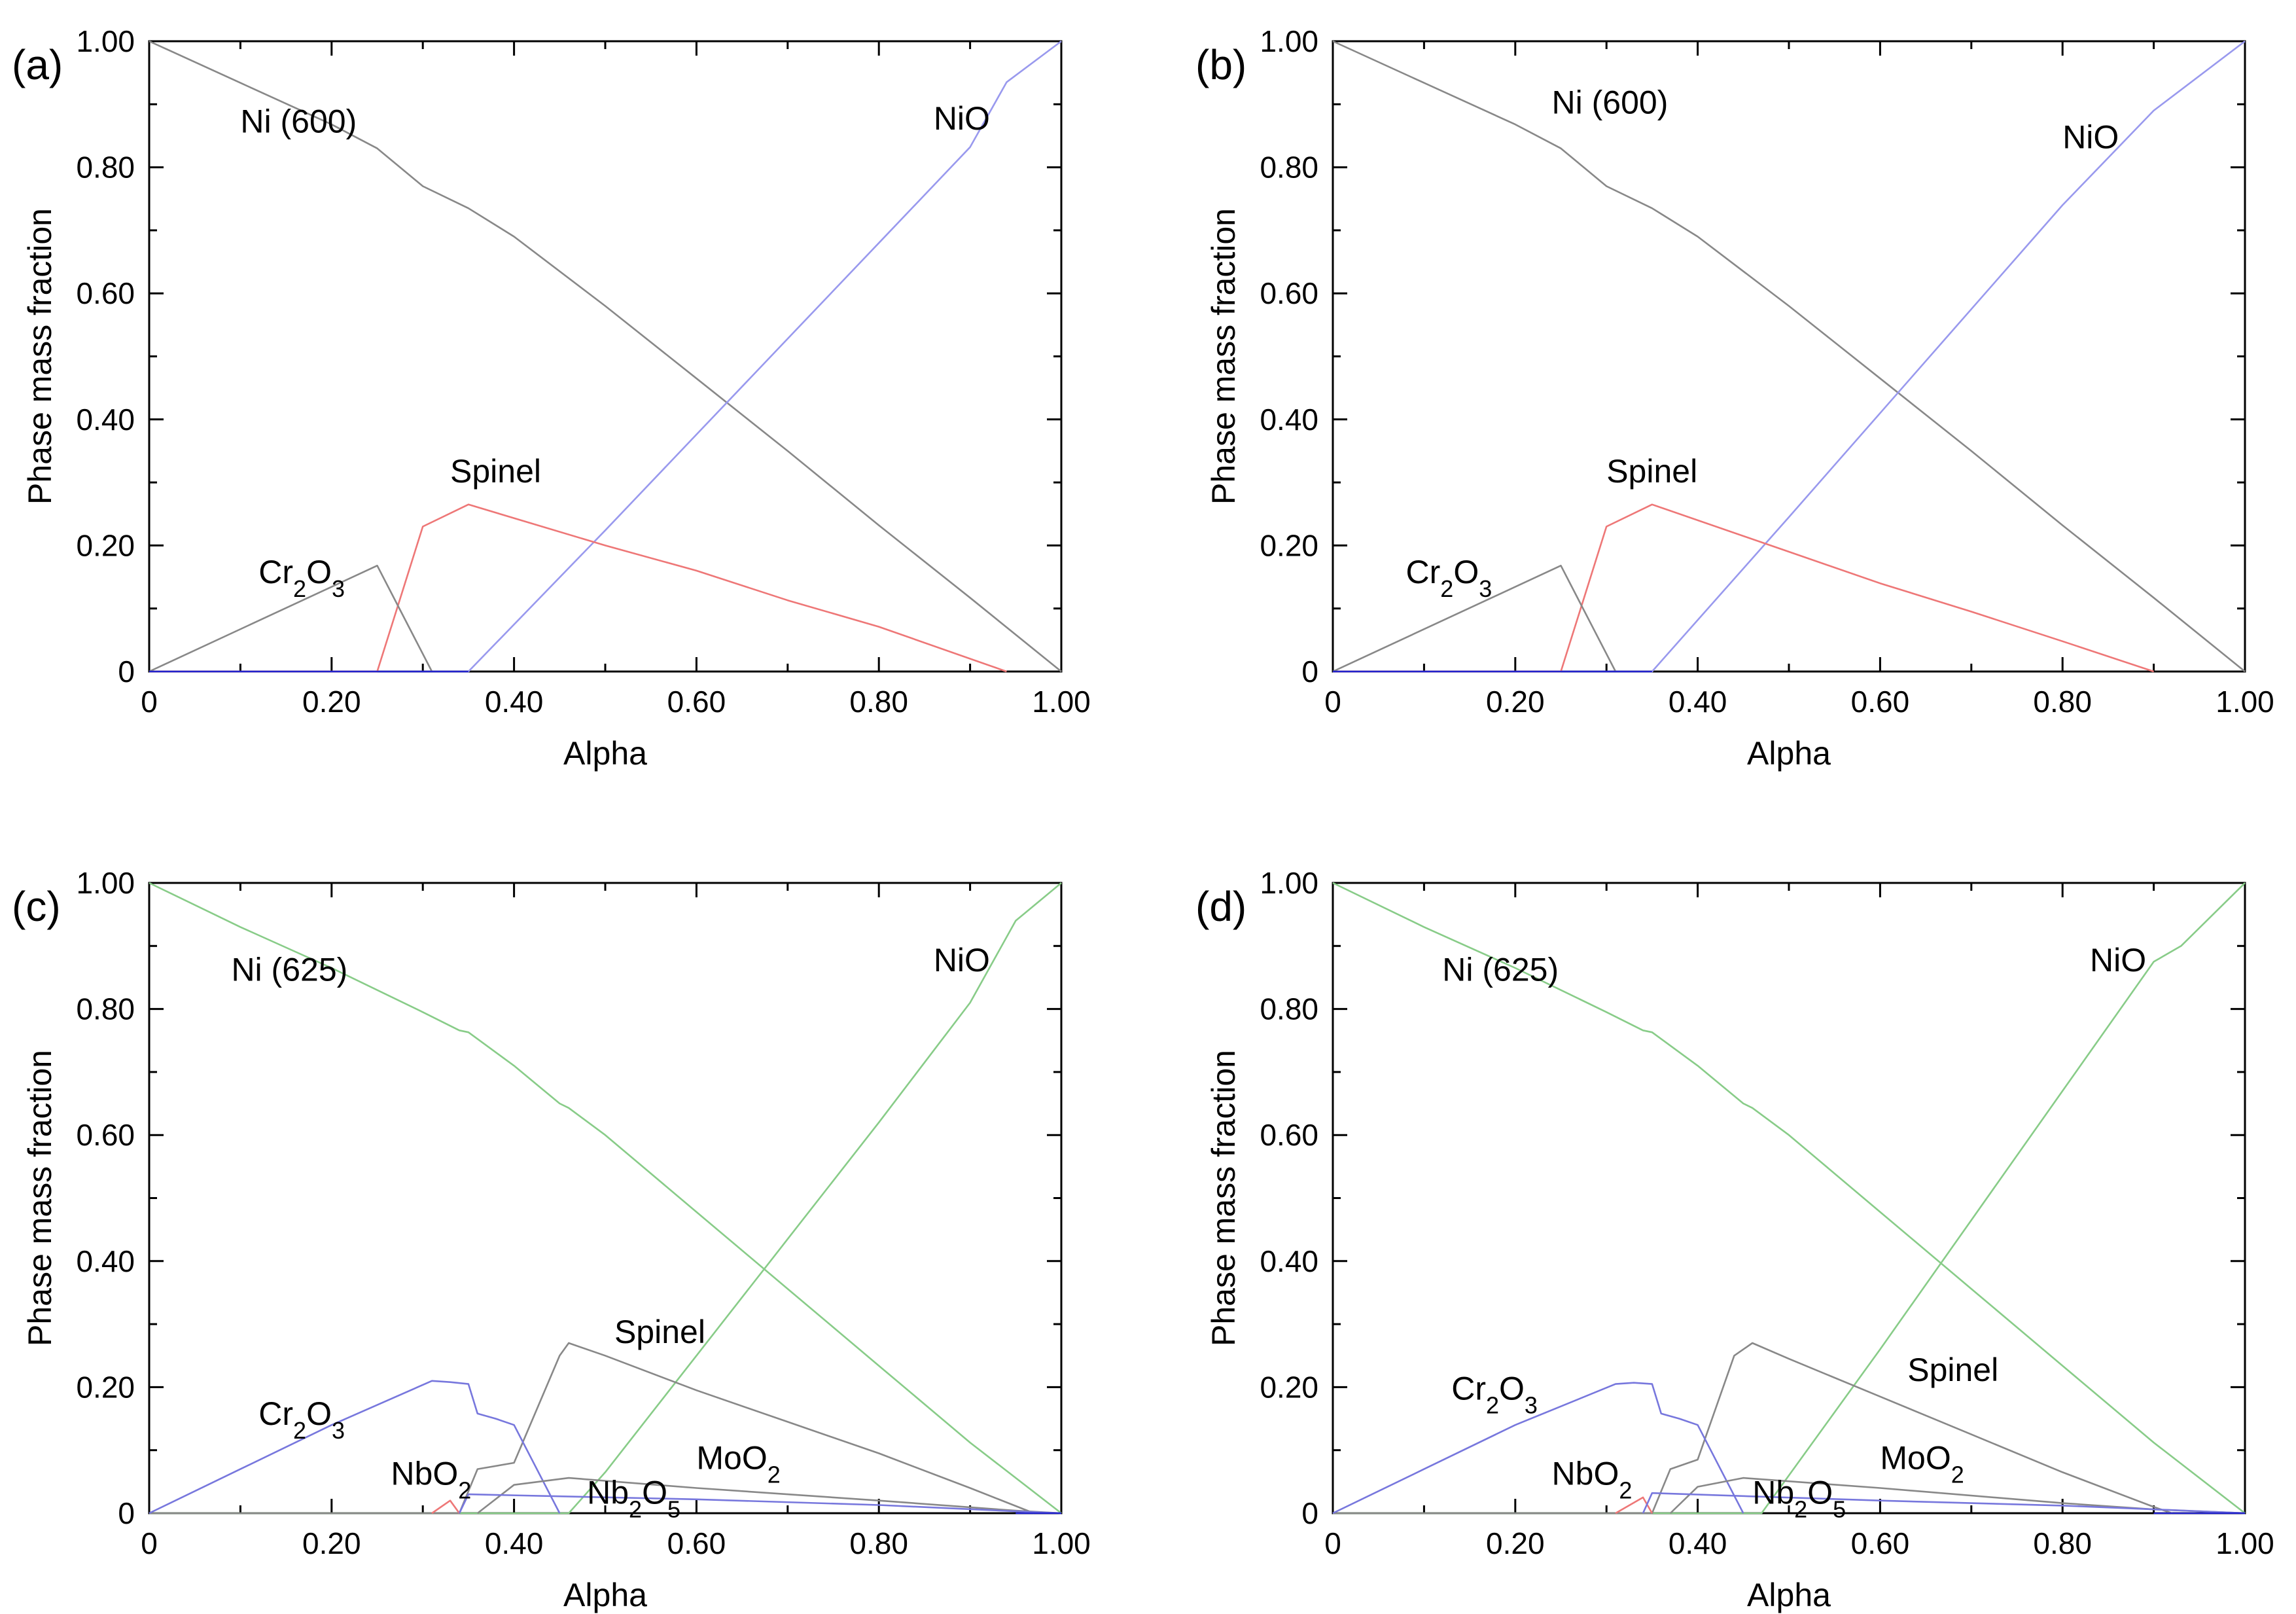  I want to click on panel-label-a: (a), so click(37, 64).